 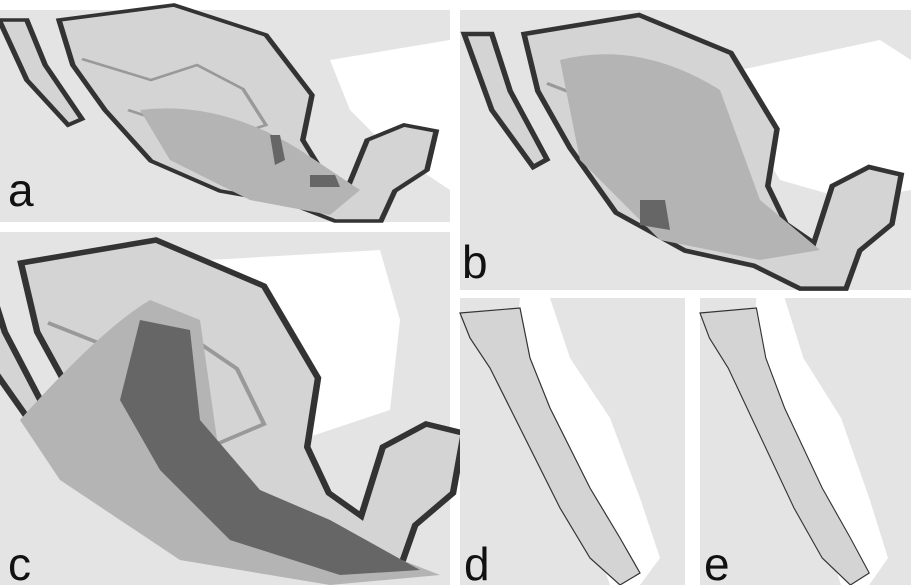 What do you see at coordinates (477, 561) in the screenshot?
I see `panel-label: d` at bounding box center [477, 561].